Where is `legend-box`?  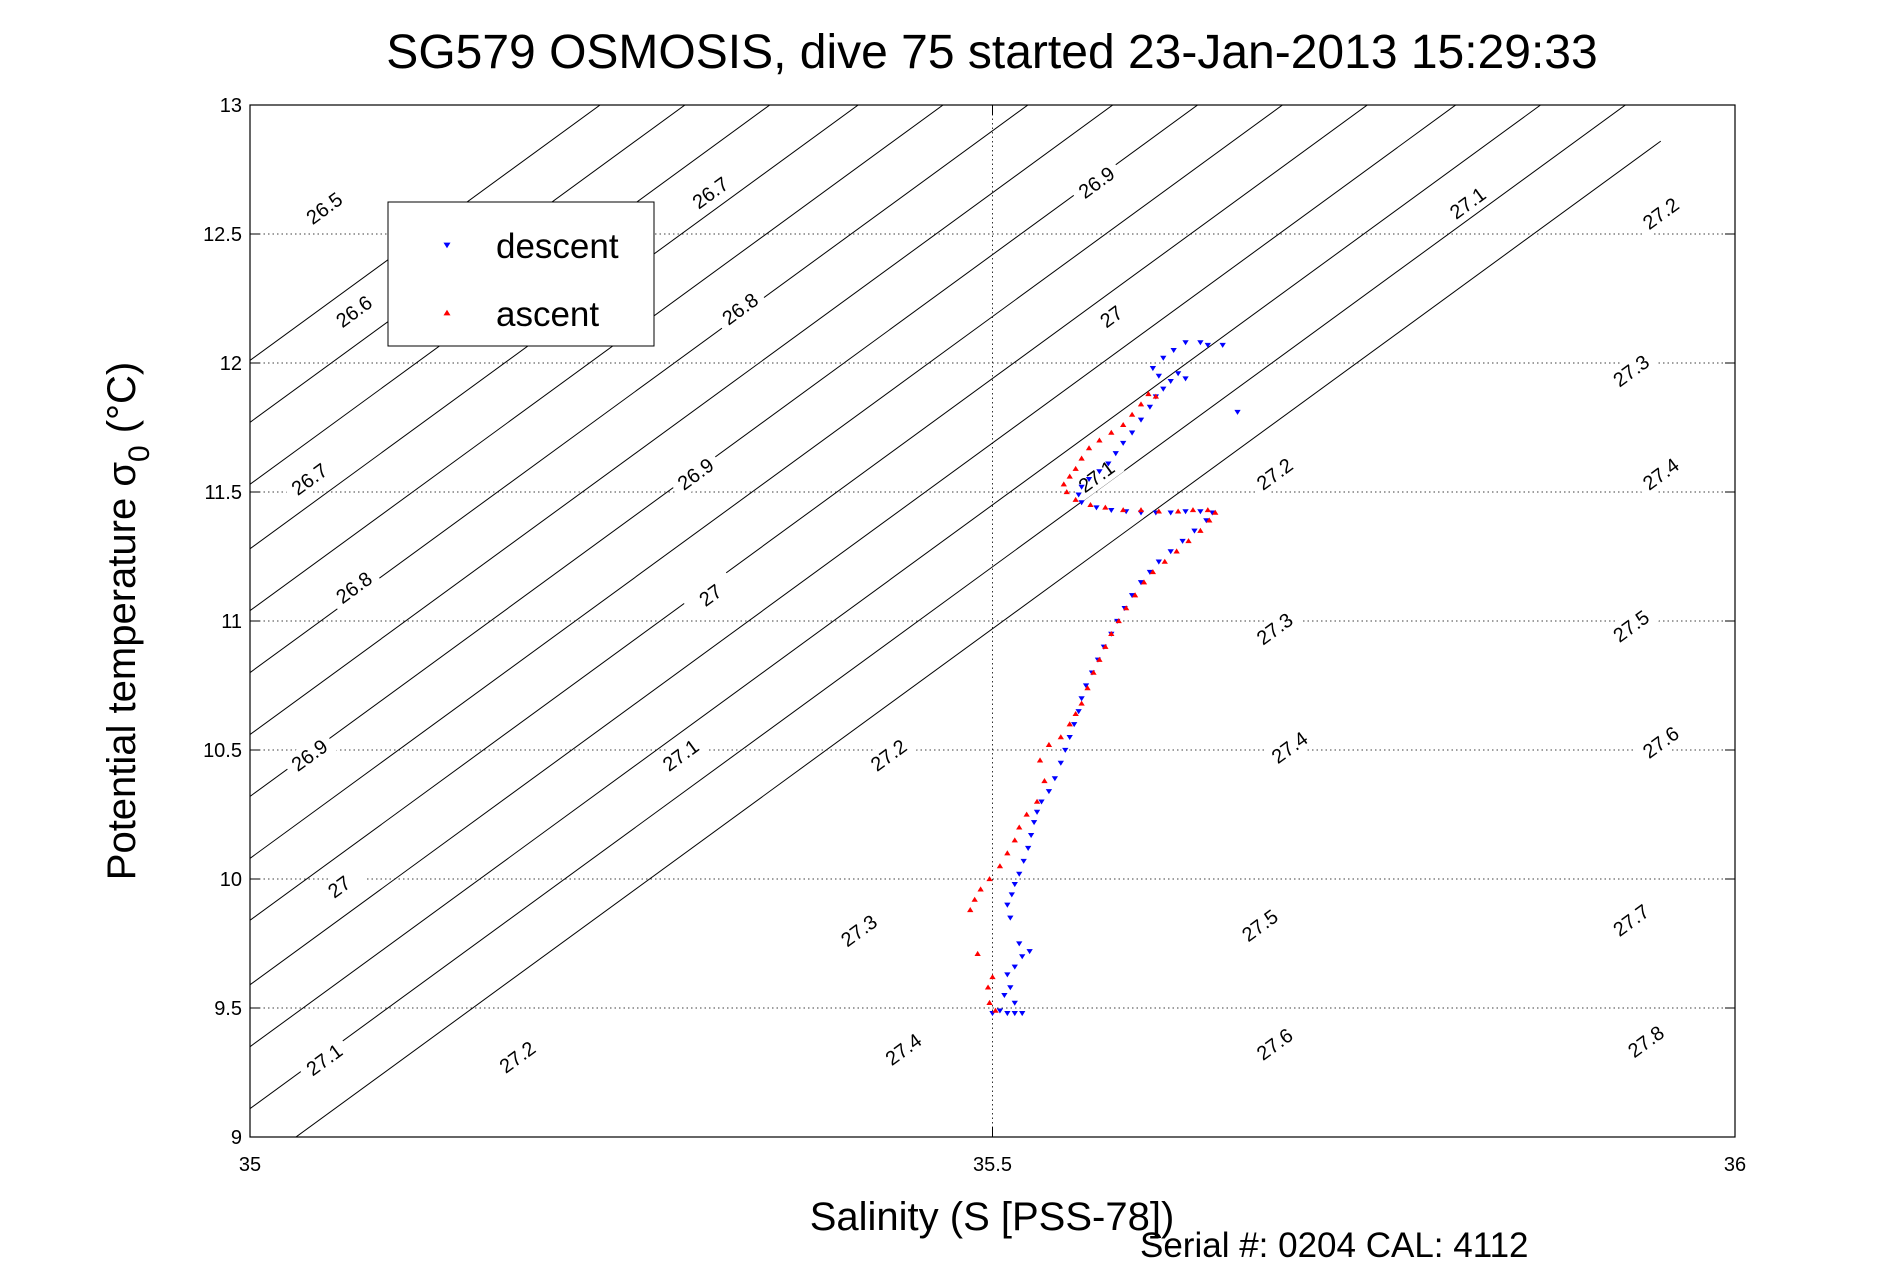
legend-box is located at coordinates (521, 274).